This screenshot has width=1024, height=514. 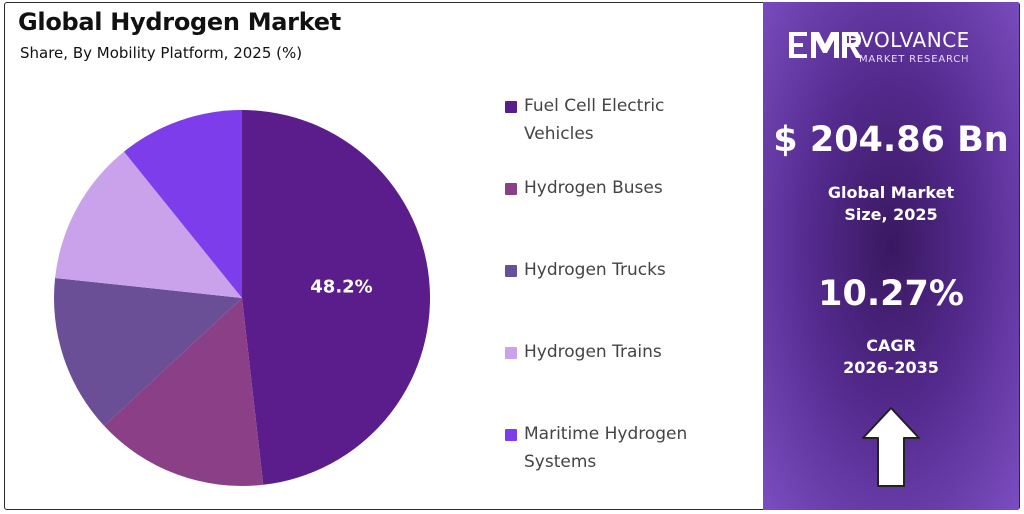 What do you see at coordinates (891, 447) in the screenshot?
I see `up-arrow-icon` at bounding box center [891, 447].